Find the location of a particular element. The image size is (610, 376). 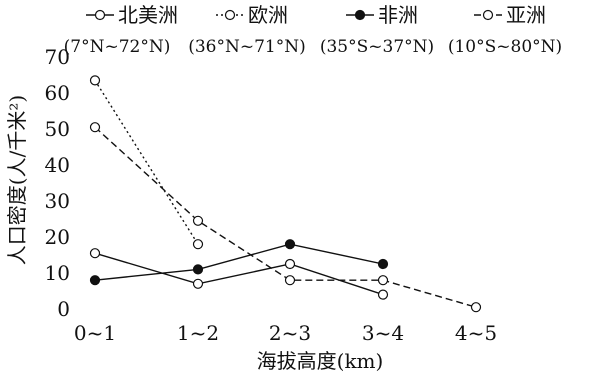

y-tick-label: 70 is located at coordinates (57, 57).